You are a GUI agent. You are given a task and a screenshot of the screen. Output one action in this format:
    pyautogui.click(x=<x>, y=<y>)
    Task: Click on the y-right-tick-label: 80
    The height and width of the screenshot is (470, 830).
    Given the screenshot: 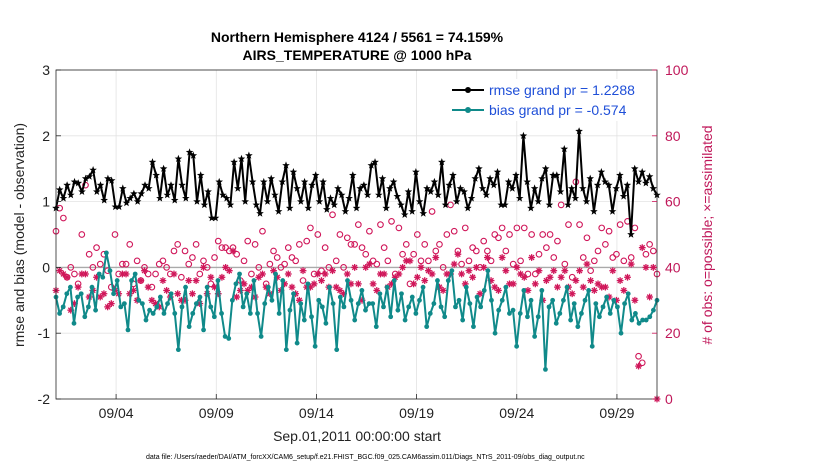 What is the action you would take?
    pyautogui.click(x=673, y=136)
    